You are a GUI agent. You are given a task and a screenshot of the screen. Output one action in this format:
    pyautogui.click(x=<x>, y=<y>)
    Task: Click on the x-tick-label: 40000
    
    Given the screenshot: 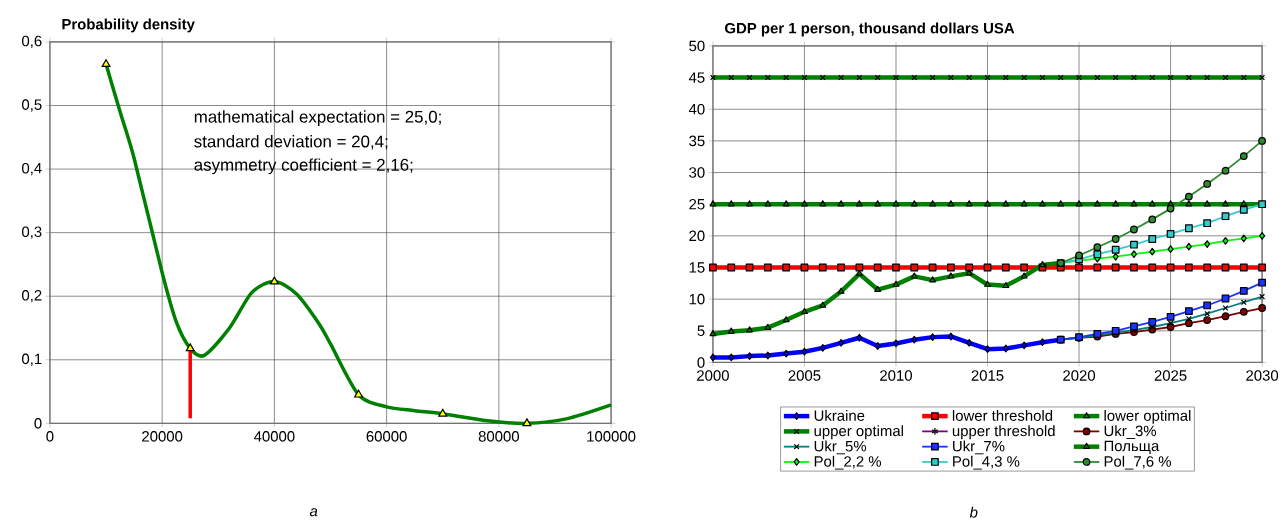 What is the action you would take?
    pyautogui.click(x=274, y=436)
    